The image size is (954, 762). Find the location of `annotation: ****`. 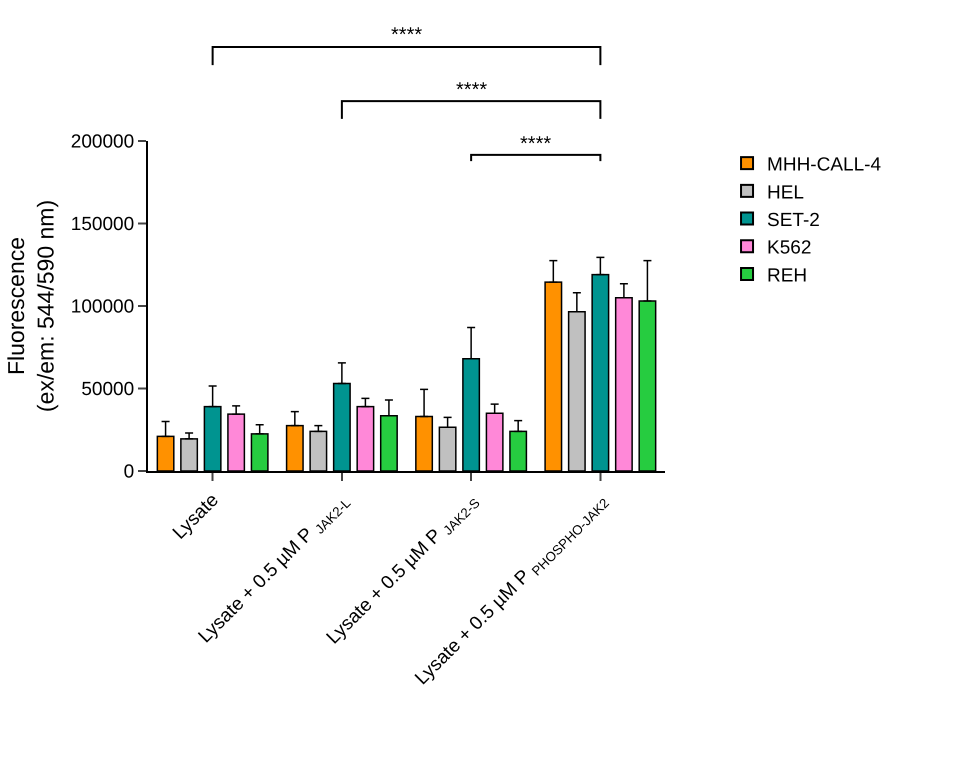

annotation: **** is located at coordinates (536, 144).